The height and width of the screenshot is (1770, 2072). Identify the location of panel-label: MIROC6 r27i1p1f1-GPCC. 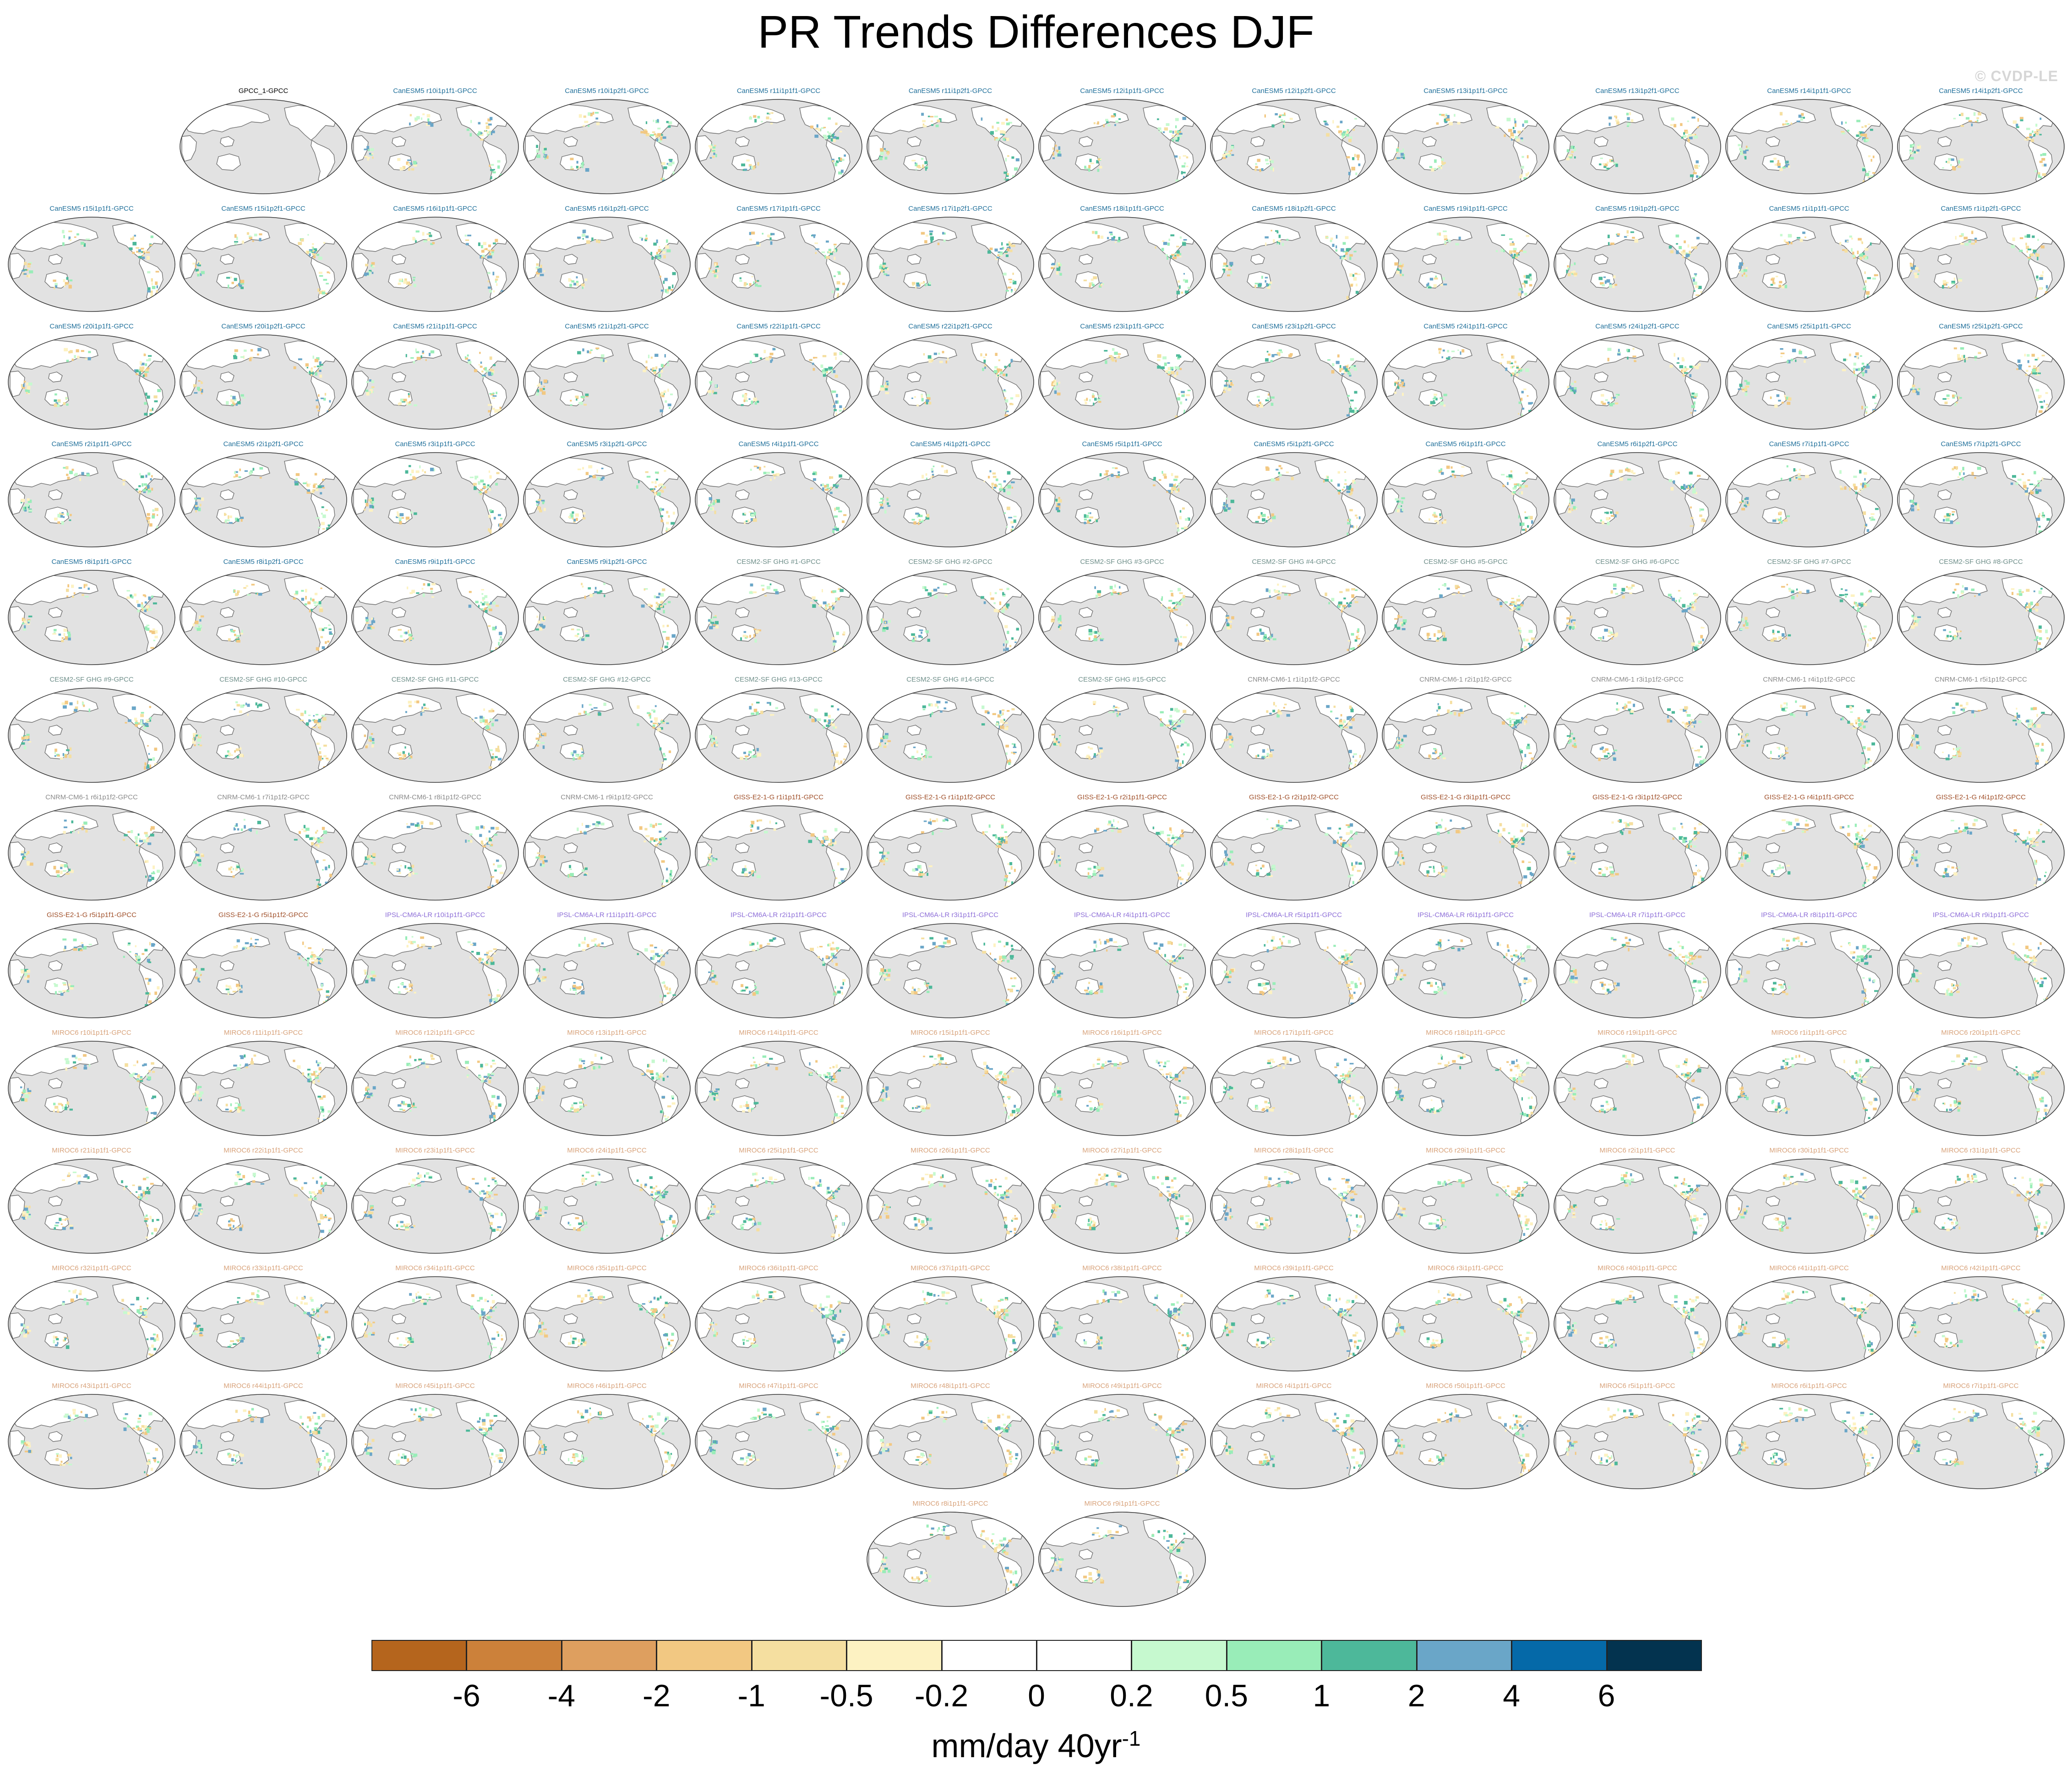
(1122, 1150).